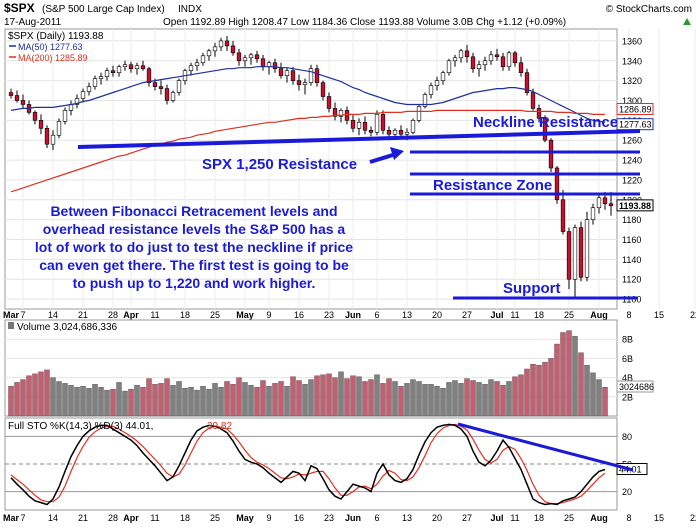 This screenshot has width=696, height=531. Describe the element at coordinates (113, 518) in the screenshot. I see `x-tick-label: 28` at that location.